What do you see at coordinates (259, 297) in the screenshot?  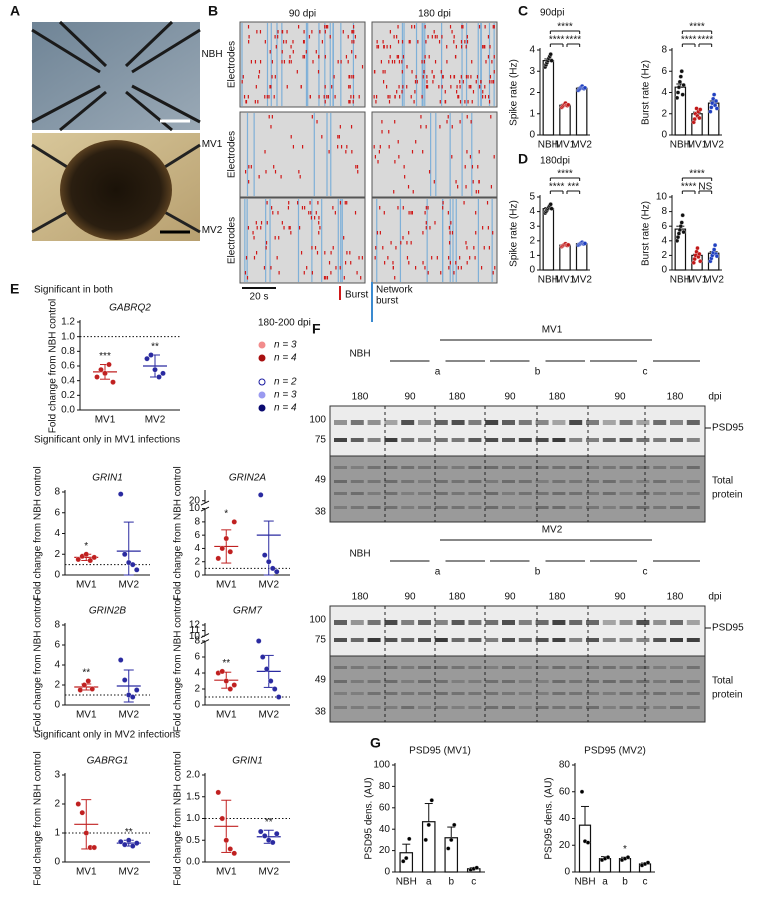 I see `scale-label: 20 s` at bounding box center [259, 297].